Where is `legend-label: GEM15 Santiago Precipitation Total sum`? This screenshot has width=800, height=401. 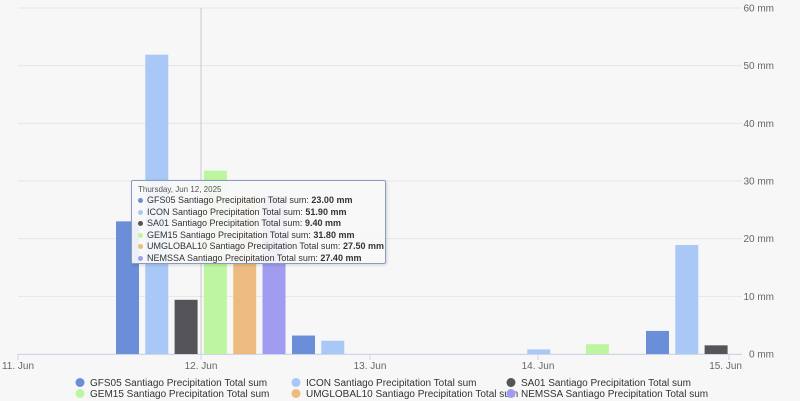
legend-label: GEM15 Santiago Precipitation Total sum is located at coordinates (179, 394).